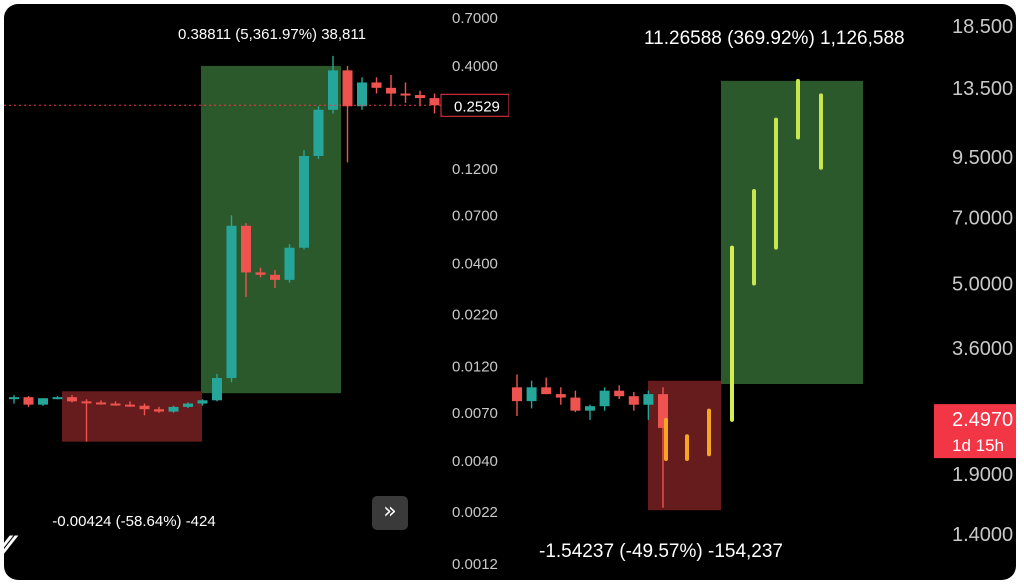  What do you see at coordinates (475, 263) in the screenshot?
I see `y-tick-label: 0.0400` at bounding box center [475, 263].